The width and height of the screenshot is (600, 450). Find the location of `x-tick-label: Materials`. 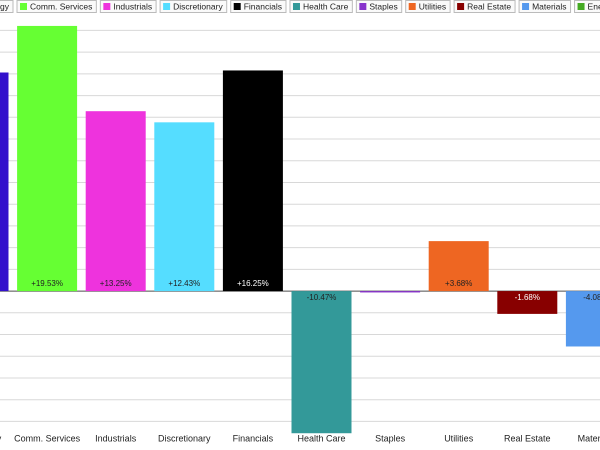

x-tick-label: Materials is located at coordinates (589, 438).